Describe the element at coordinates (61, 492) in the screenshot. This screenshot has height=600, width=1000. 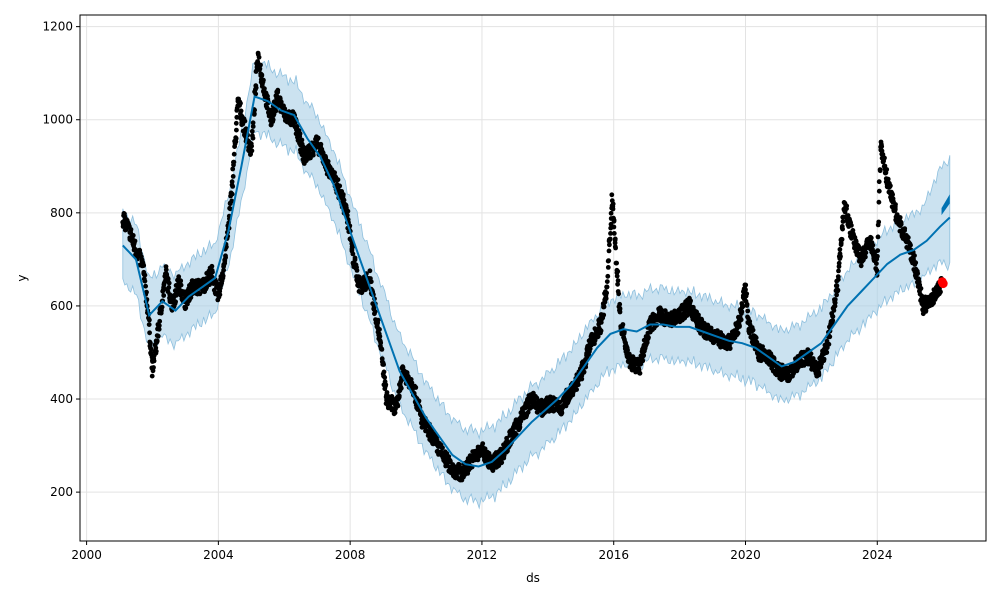
I see `y-tick-label: 200` at that location.